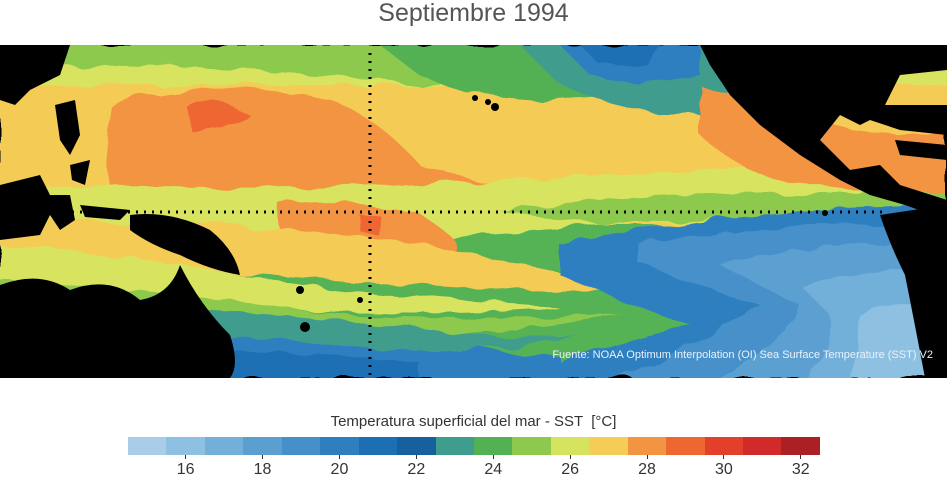 The width and height of the screenshot is (947, 480). Describe the element at coordinates (474, 467) in the screenshot. I see `colorbar-ticks: 16 18 20 22 24 26 28 30 32` at that location.